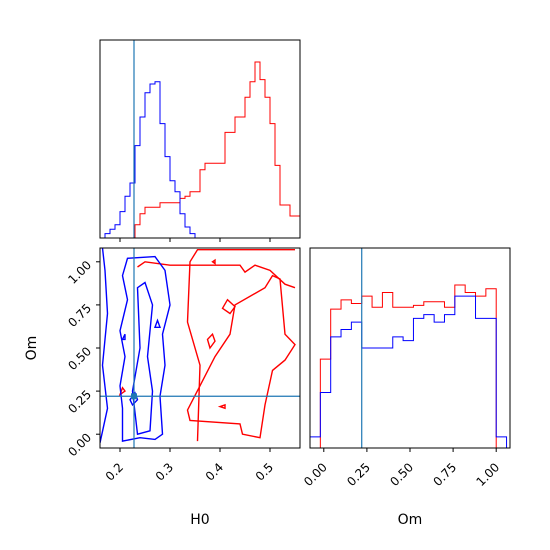 The height and width of the screenshot is (550, 550). I want to click on om-hist-x-tick-label: 0.50, so click(401, 474).